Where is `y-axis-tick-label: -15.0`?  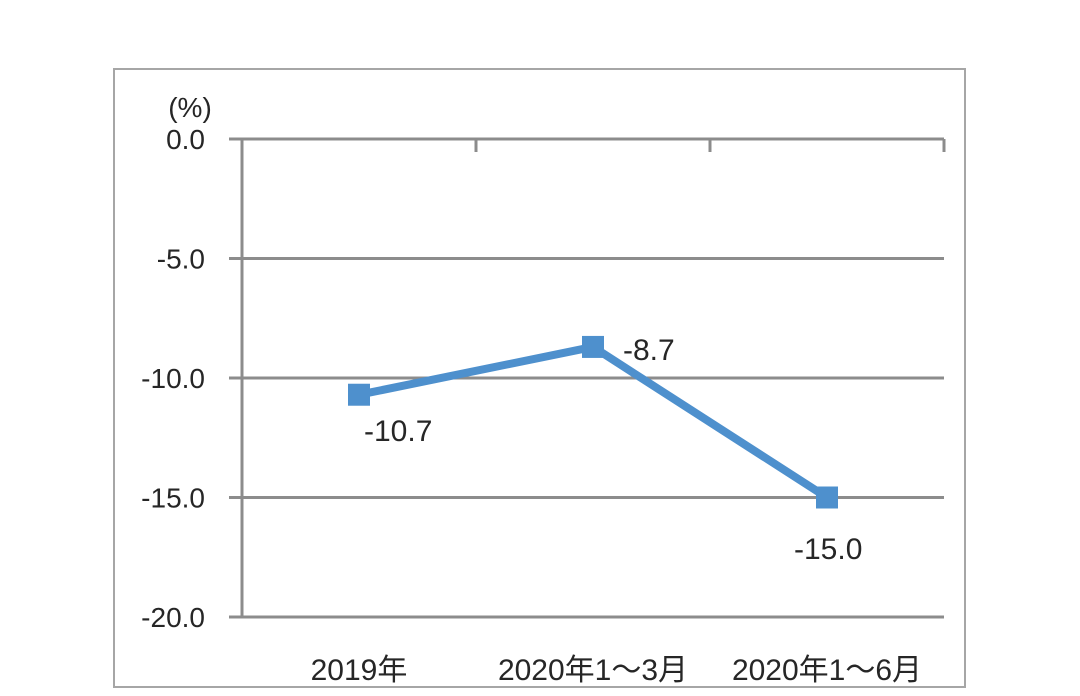 y-axis-tick-label: -15.0 is located at coordinates (173, 498).